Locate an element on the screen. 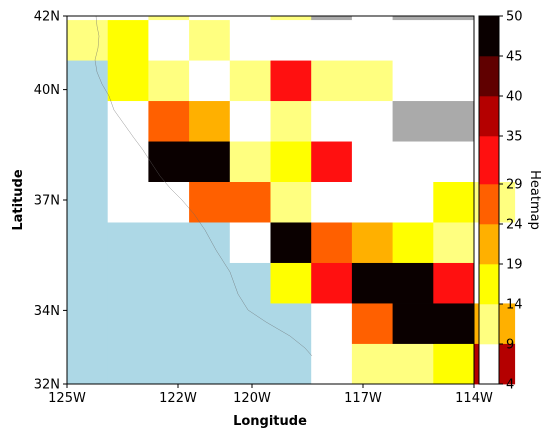 This screenshot has width=550, height=442. y-axis-ticks: 32N 34N 37N 40N 42N is located at coordinates (50, 201).